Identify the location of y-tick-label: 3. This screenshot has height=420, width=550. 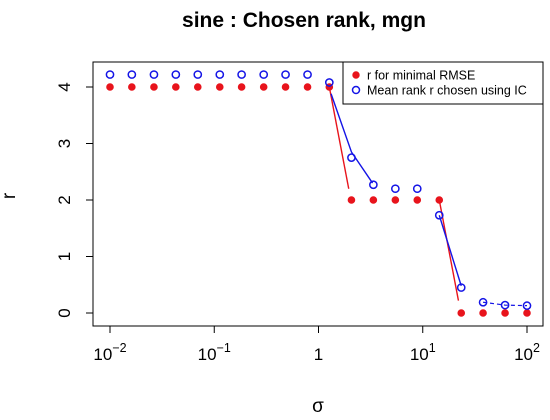
(64, 143).